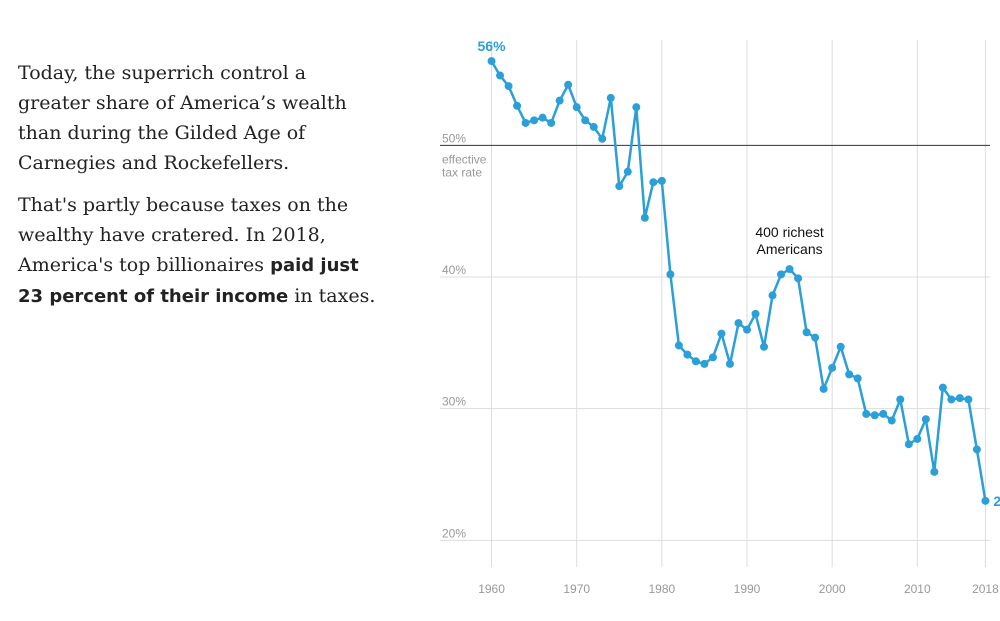  I want to click on reference-line-label: tax rate, so click(462, 172).